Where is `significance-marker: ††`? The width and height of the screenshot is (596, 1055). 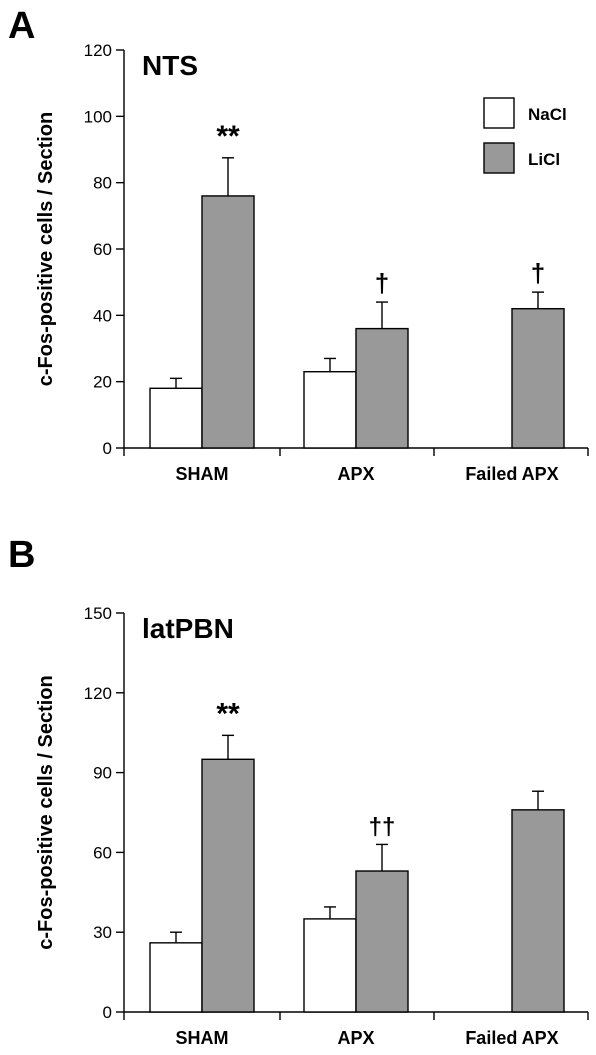 significance-marker: †† is located at coordinates (382, 826).